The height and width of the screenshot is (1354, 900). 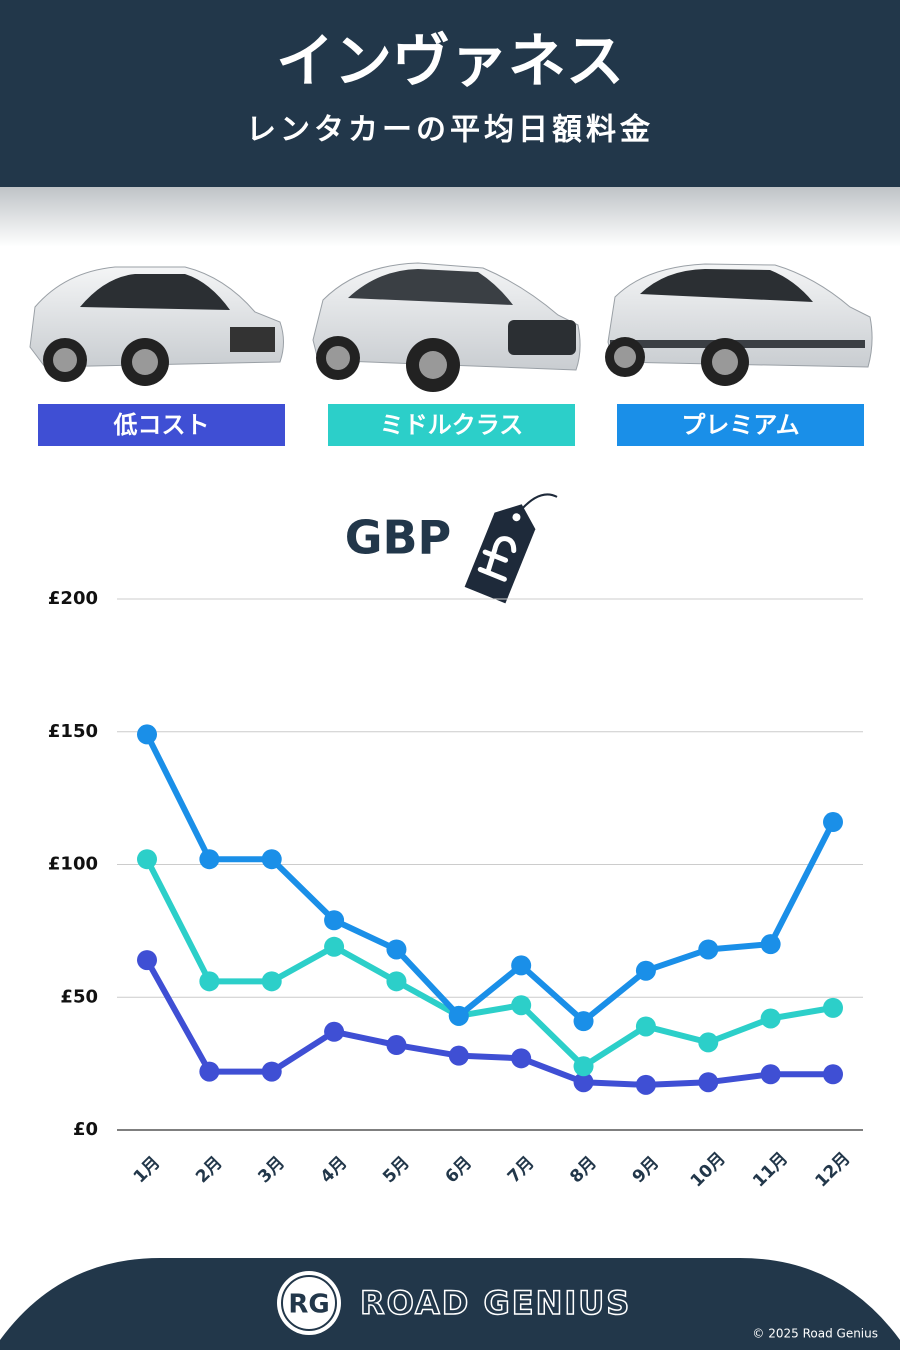 I want to click on y-tick-label: £100, so click(x=73, y=864).